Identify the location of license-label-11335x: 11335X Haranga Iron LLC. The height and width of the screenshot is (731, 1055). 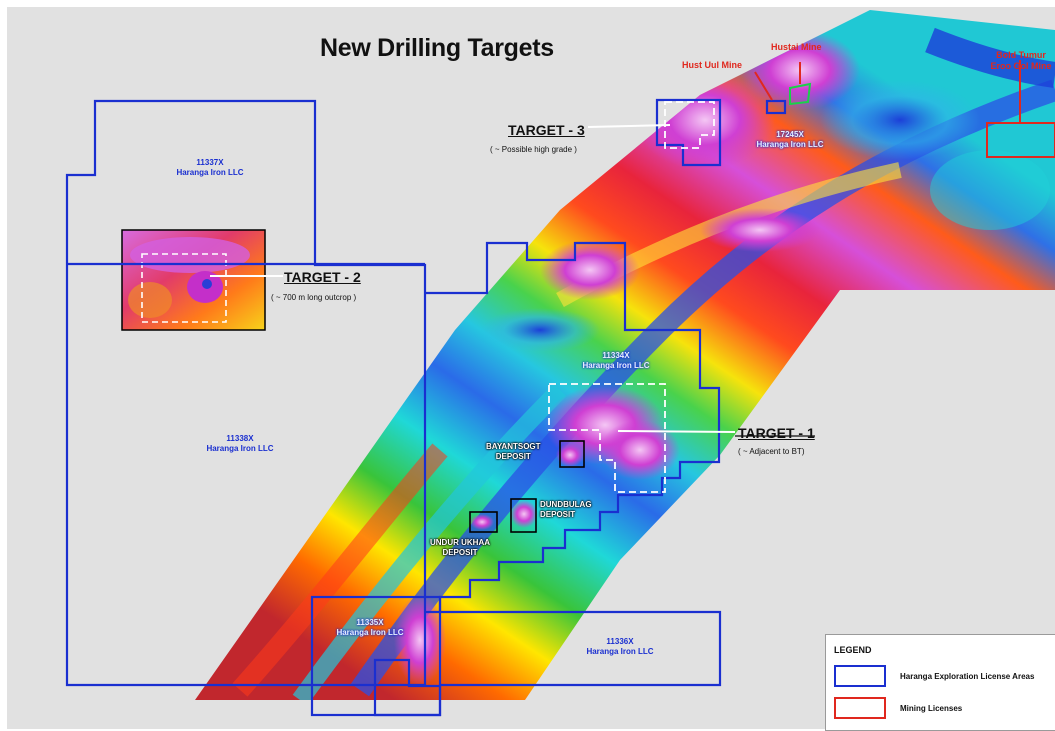
(370, 628).